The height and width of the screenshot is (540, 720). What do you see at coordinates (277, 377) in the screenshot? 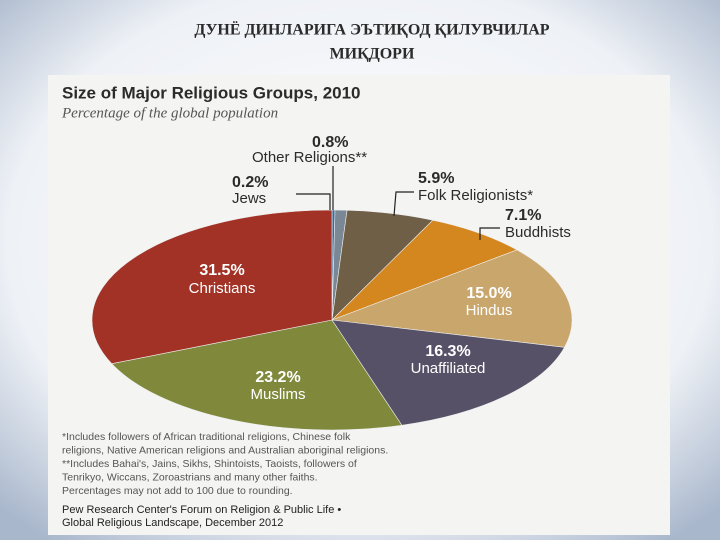
I see `value-label: 23.2%` at bounding box center [277, 377].